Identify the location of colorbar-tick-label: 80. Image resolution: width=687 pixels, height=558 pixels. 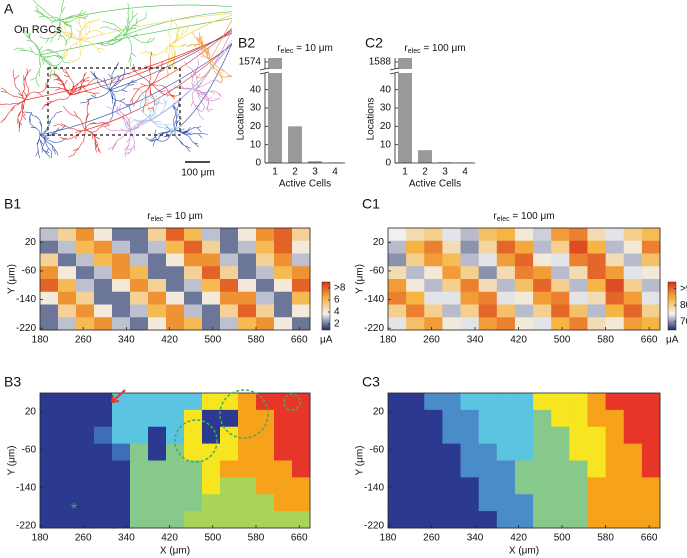
(683, 305).